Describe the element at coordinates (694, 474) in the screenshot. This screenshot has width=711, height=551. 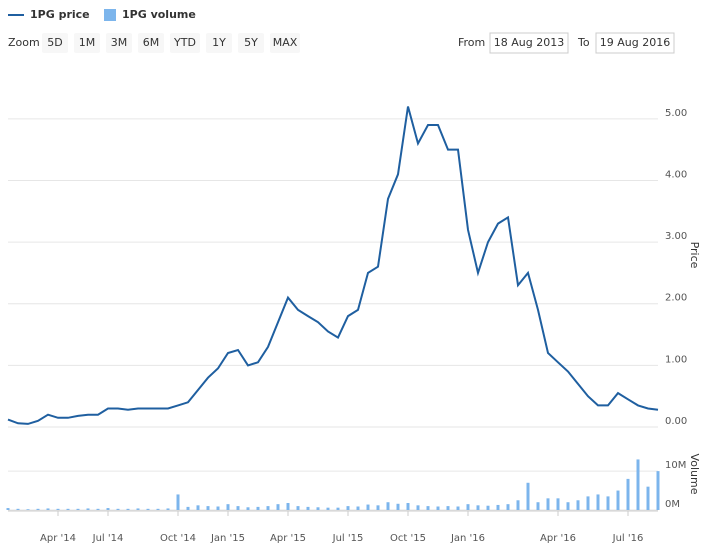
I see `y2-axis-title: Volume` at that location.